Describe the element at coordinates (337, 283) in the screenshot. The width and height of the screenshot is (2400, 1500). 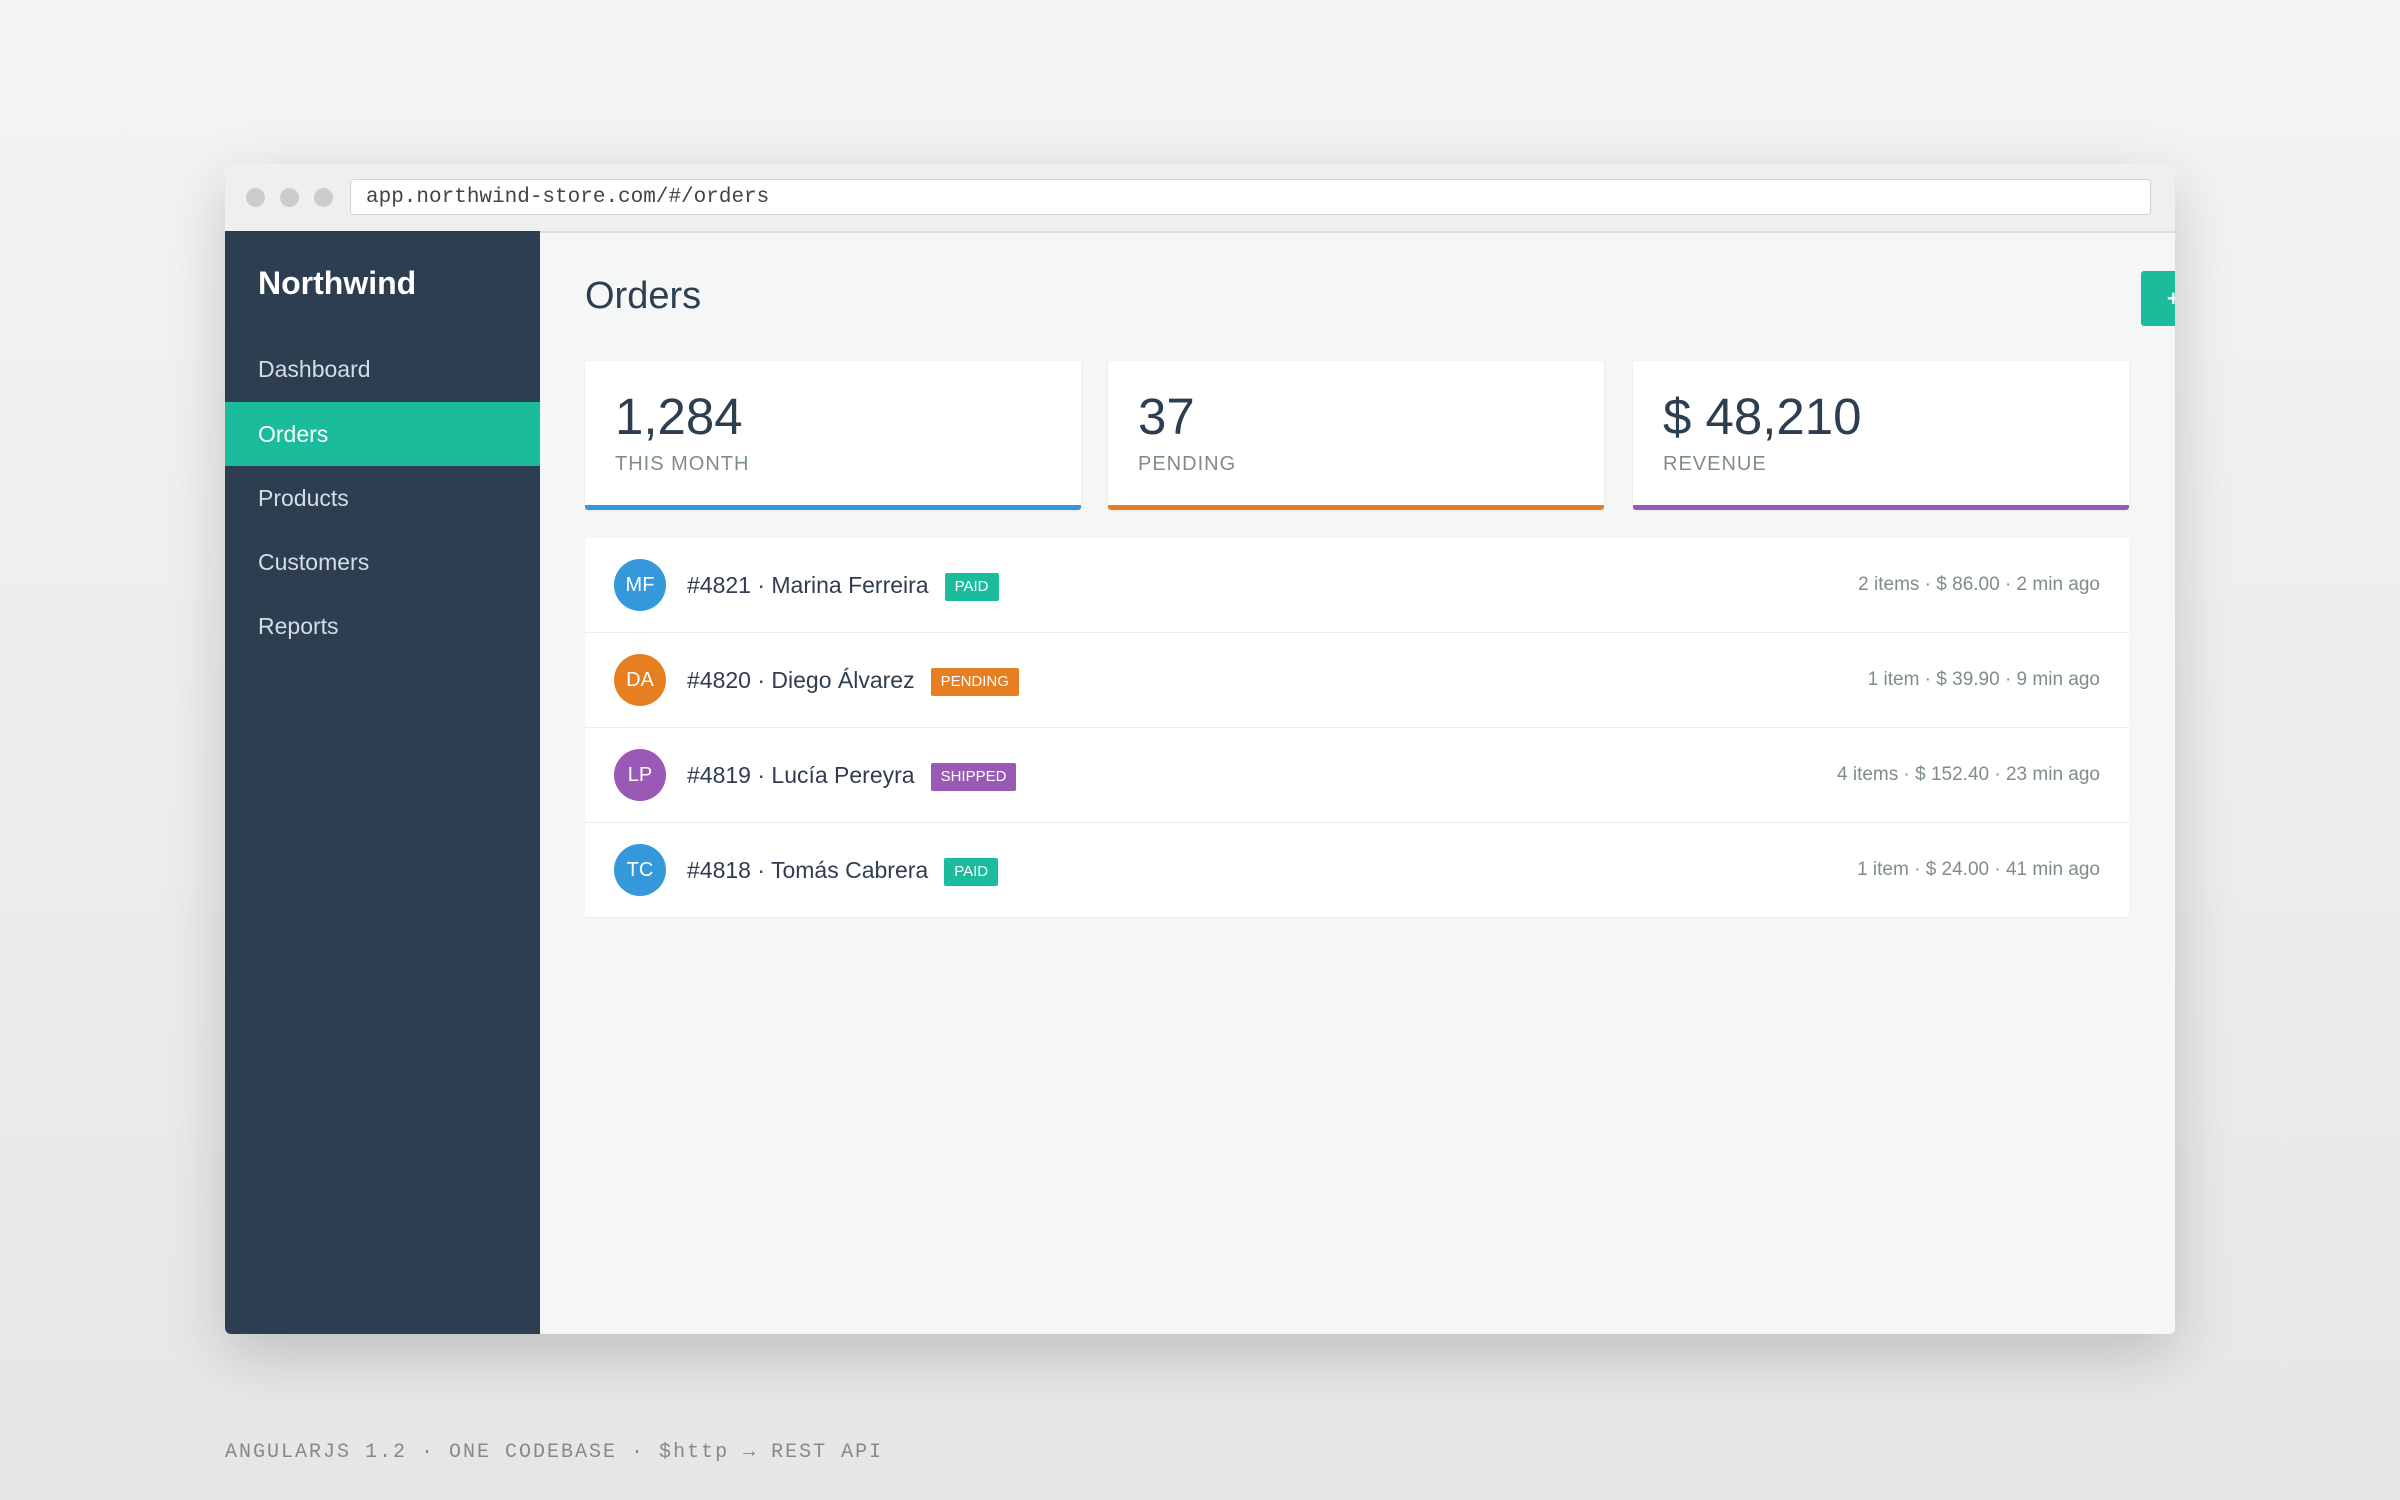
I see `brand: Northwind` at that location.